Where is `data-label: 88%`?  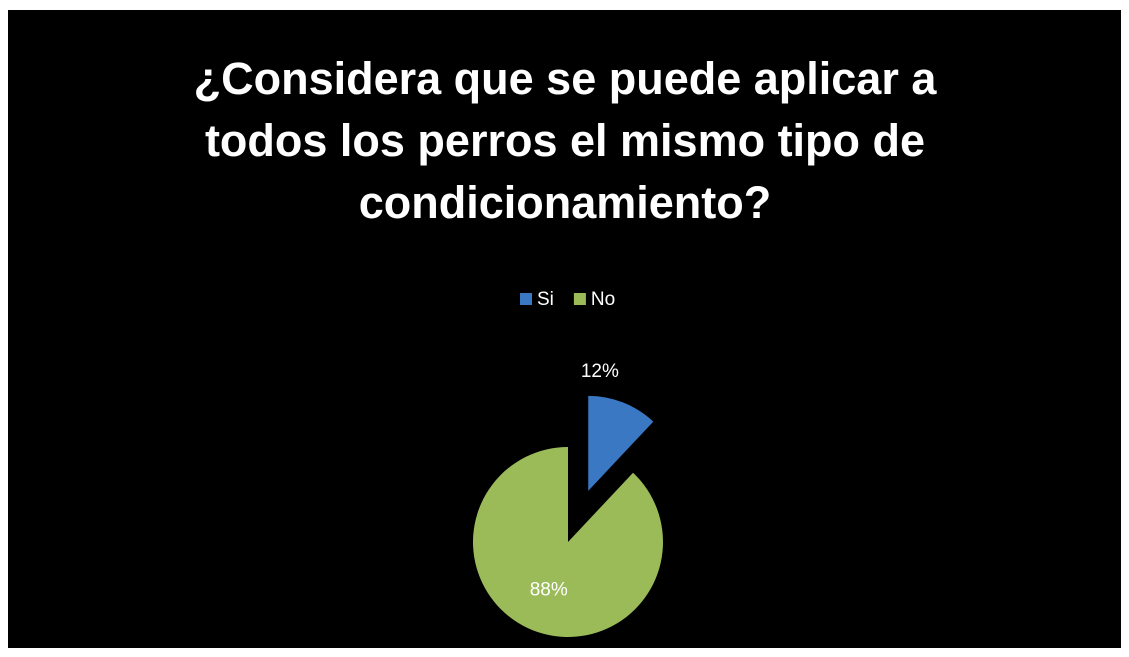
data-label: 88% is located at coordinates (549, 590).